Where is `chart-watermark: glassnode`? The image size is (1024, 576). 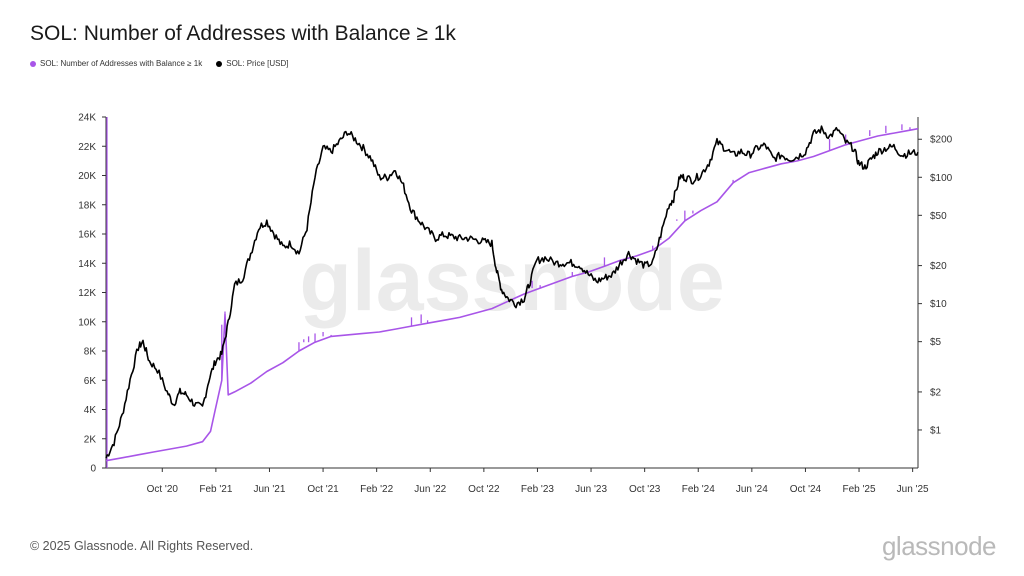
chart-watermark: glassnode is located at coordinates (511, 281).